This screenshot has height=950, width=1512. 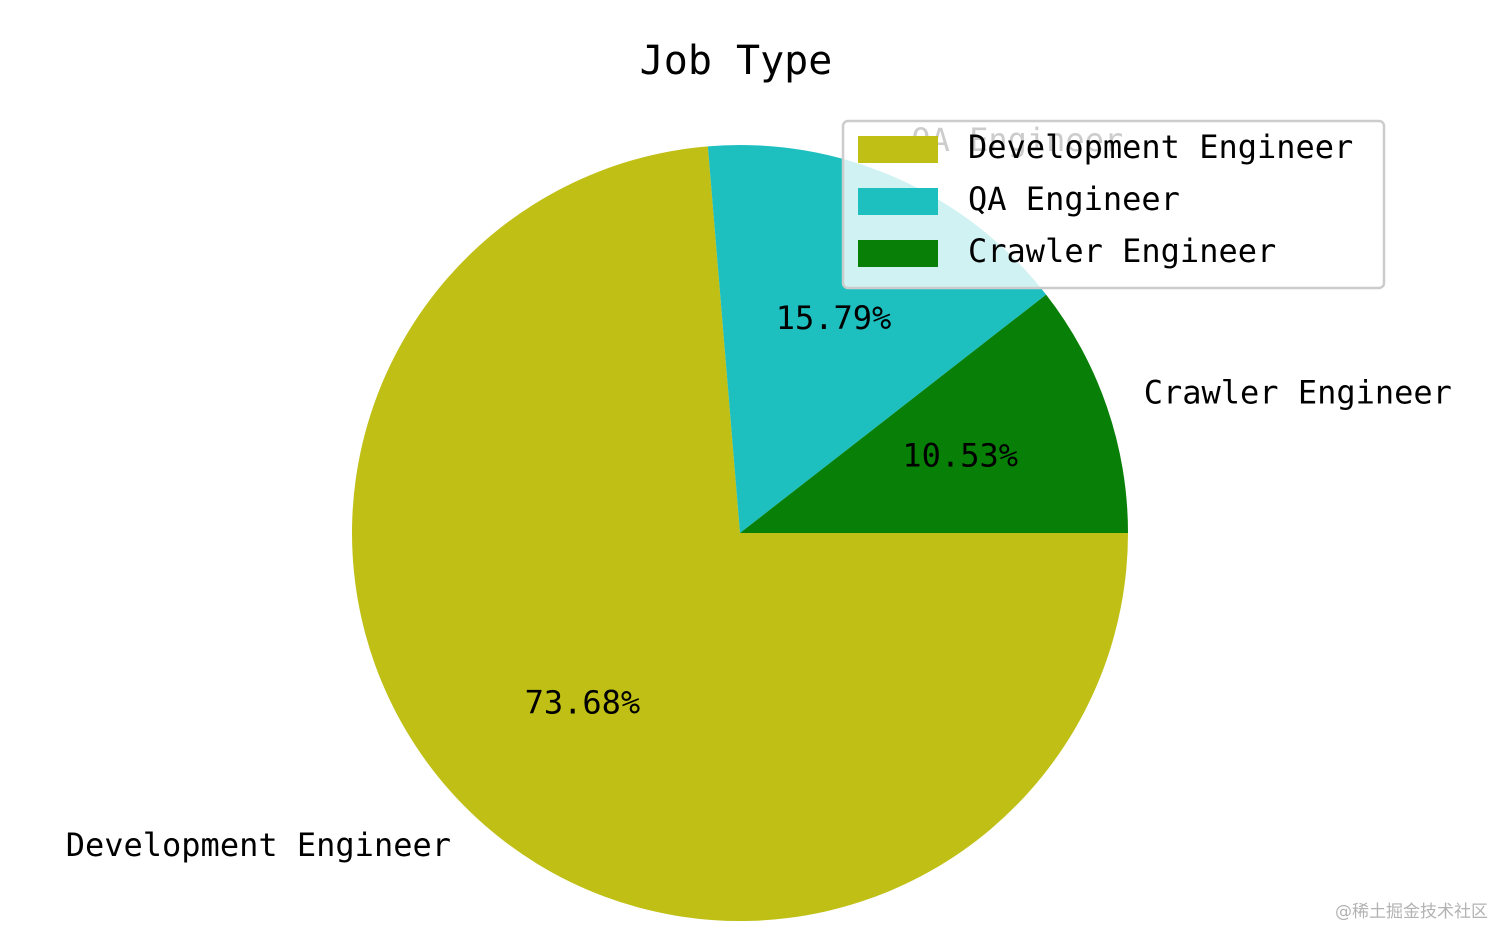 I want to click on legend-swatch-crawler-engineer, so click(x=898, y=253).